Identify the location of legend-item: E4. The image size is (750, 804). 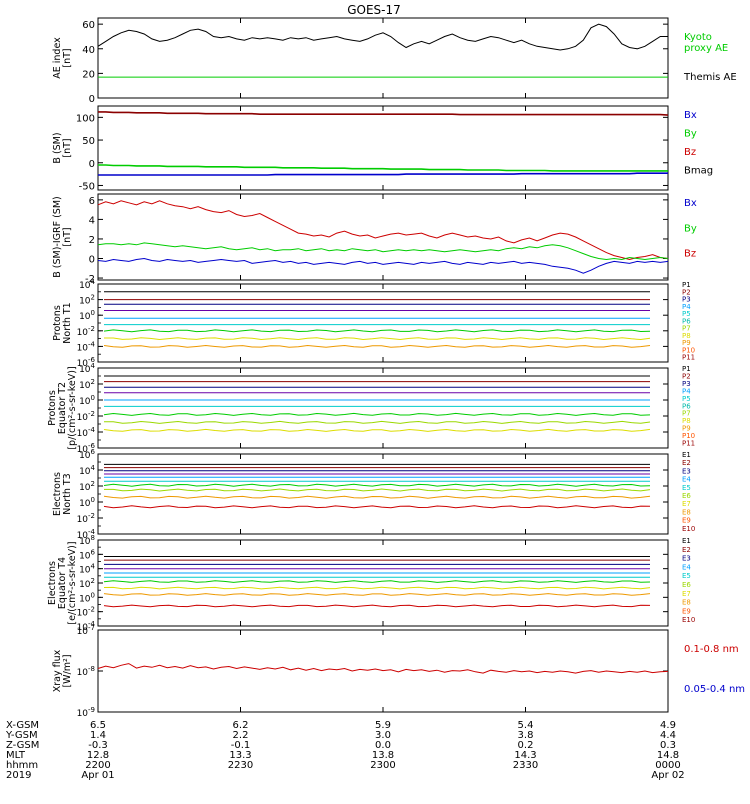
(686, 567).